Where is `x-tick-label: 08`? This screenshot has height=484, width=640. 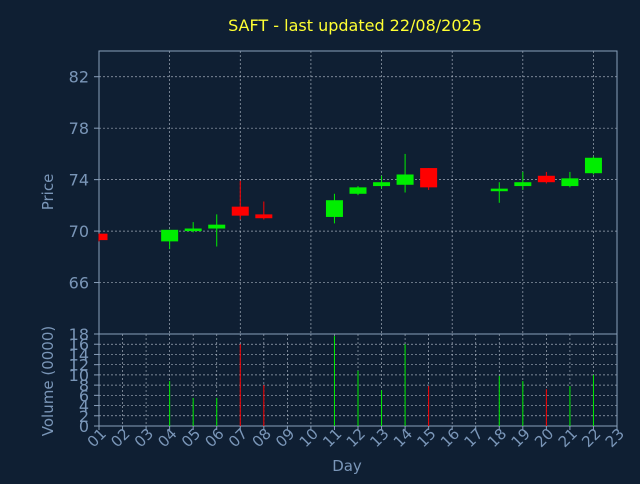
x-tick-label: 08 is located at coordinates (262, 438).